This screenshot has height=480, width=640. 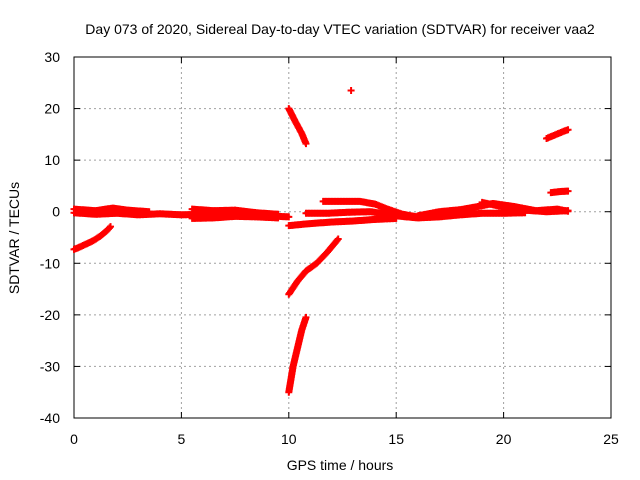 I want to click on x-tick-label: 0, so click(x=74, y=439).